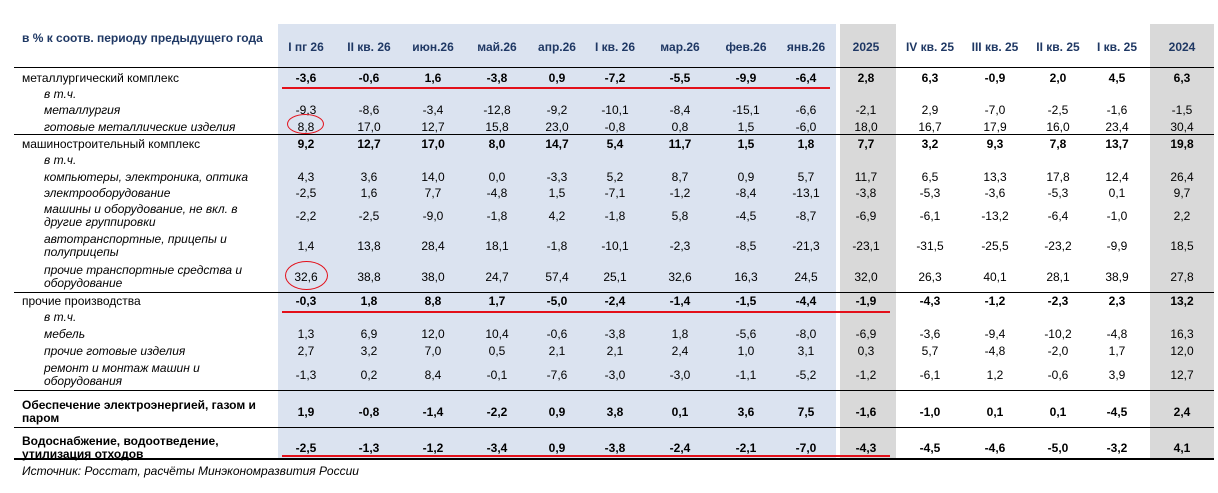 This screenshot has height=493, width=1218. I want to click on red-underline-water-supply, so click(586, 456).